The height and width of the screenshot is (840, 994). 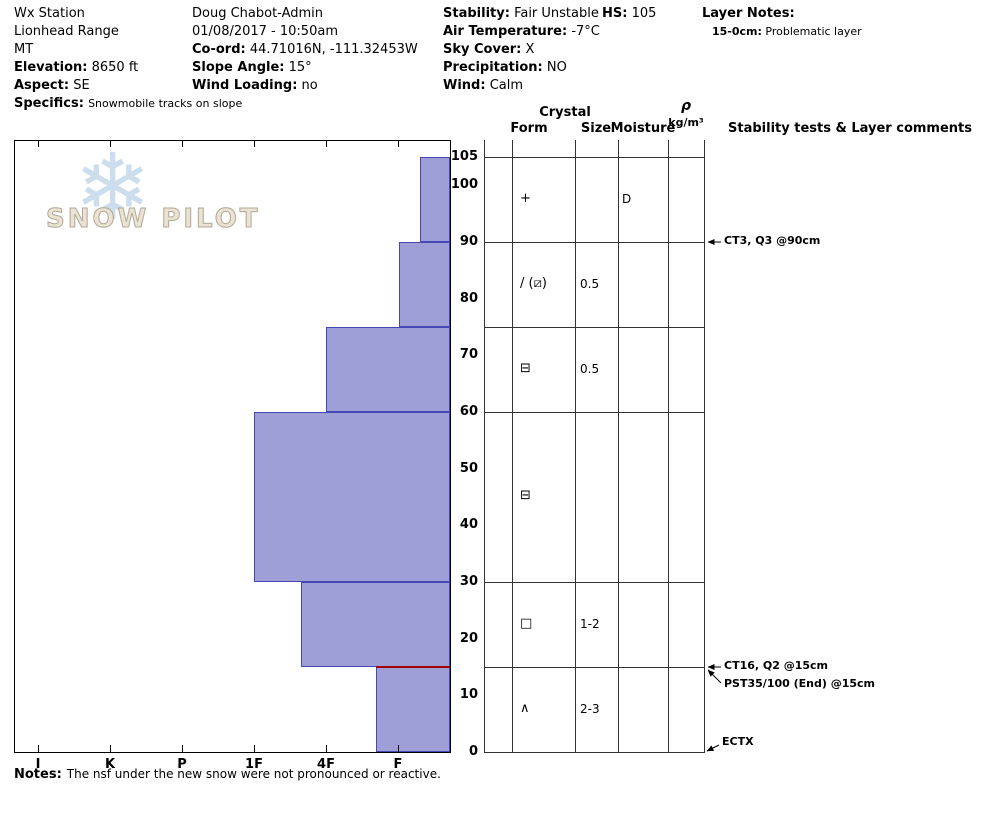 I want to click on header-field: Slope Angle: 15°, so click(x=305, y=68).